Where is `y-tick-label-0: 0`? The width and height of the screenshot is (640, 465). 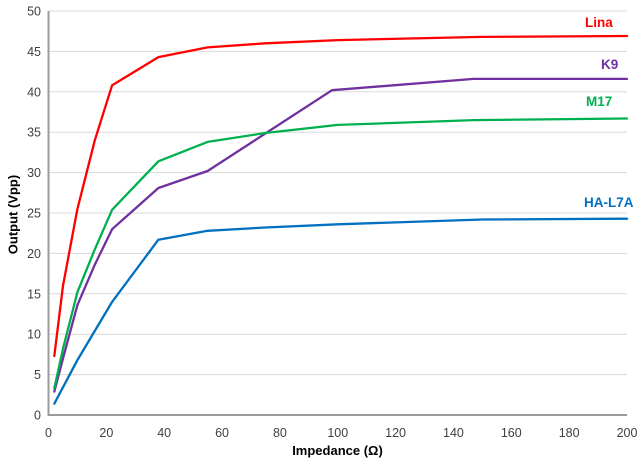 y-tick-label-0: 0 is located at coordinates (37, 416).